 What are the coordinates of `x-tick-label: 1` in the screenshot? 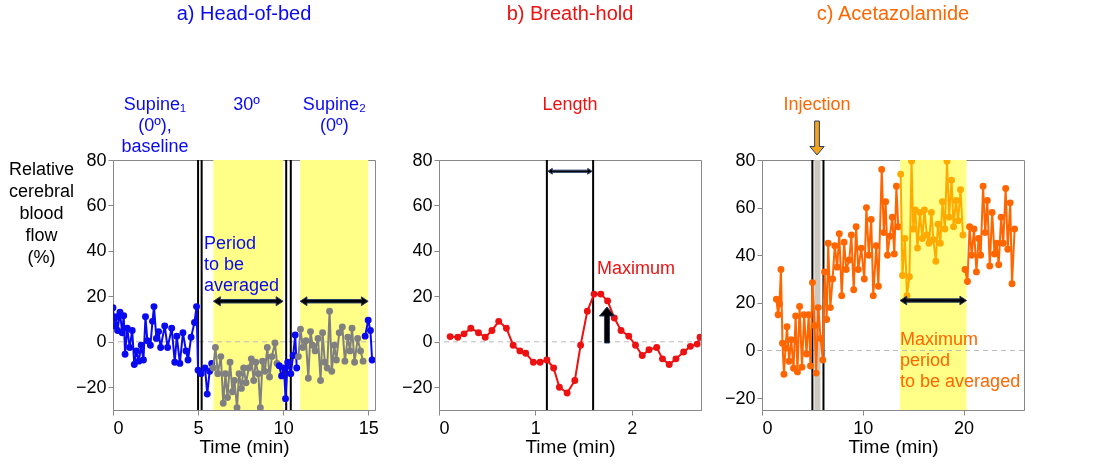 It's located at (535, 427).